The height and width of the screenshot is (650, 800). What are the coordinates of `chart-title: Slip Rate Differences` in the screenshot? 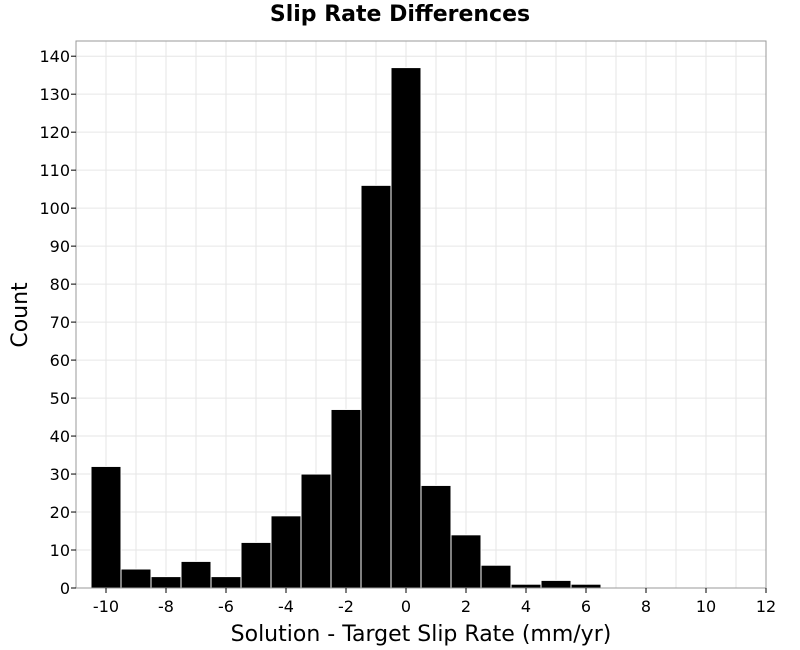 It's located at (400, 14).